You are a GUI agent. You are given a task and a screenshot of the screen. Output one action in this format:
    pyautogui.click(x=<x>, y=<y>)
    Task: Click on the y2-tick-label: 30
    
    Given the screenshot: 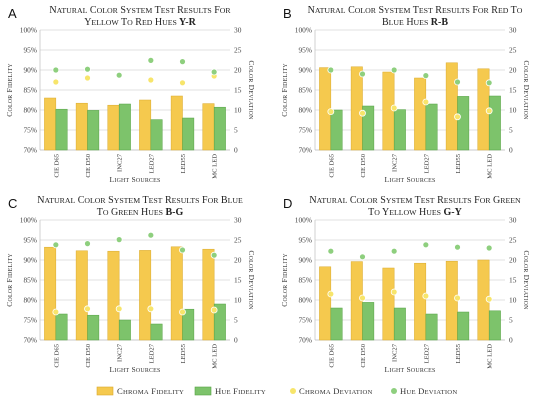 What is the action you would take?
    pyautogui.click(x=513, y=30)
    